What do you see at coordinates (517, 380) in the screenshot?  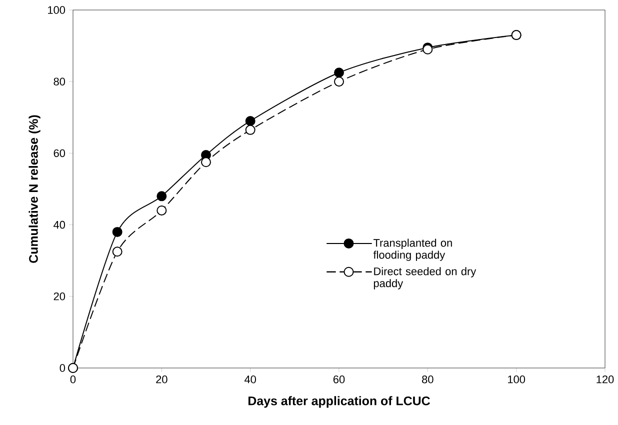 I see `x-tick-label: 100` at bounding box center [517, 380].